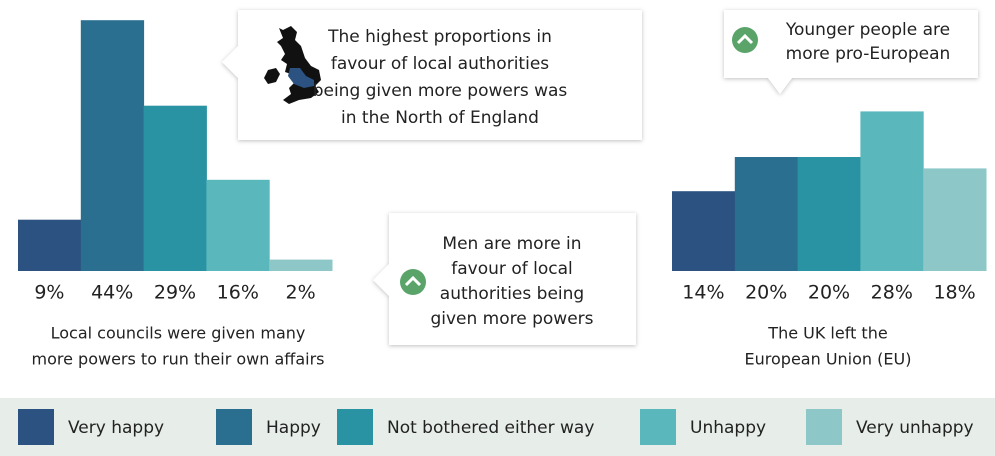  What do you see at coordinates (178, 333) in the screenshot?
I see `caption: Local councils were given many` at bounding box center [178, 333].